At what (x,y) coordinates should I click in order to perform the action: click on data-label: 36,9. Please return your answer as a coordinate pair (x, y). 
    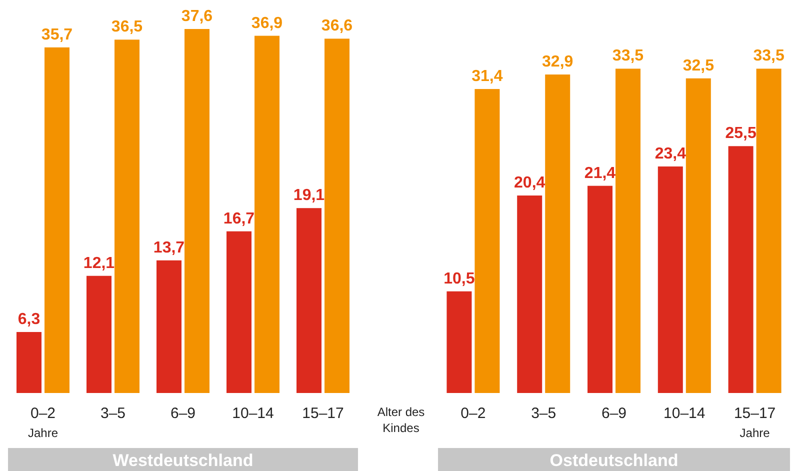
    Looking at the image, I should click on (267, 23).